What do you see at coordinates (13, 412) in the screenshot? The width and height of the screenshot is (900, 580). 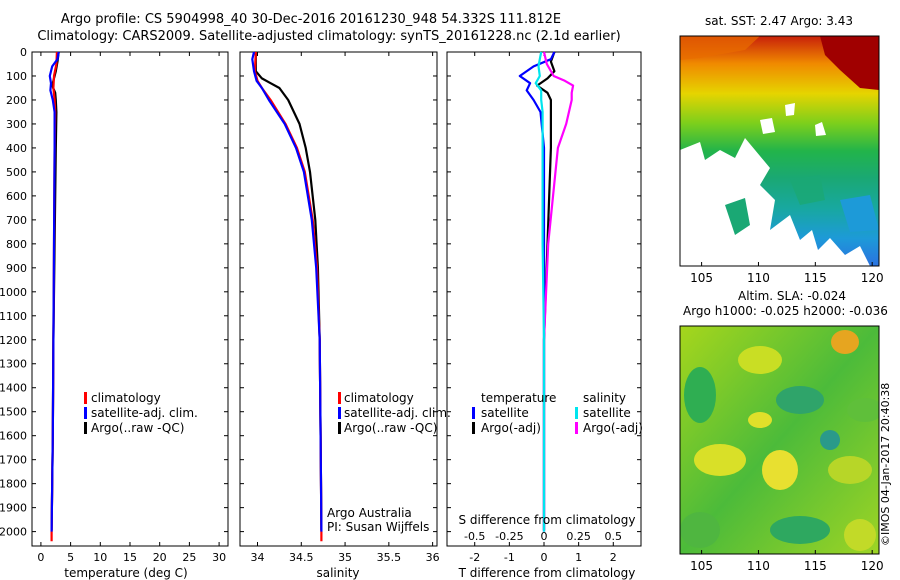 I see `depth-tick-label: 1500` at bounding box center [13, 412].